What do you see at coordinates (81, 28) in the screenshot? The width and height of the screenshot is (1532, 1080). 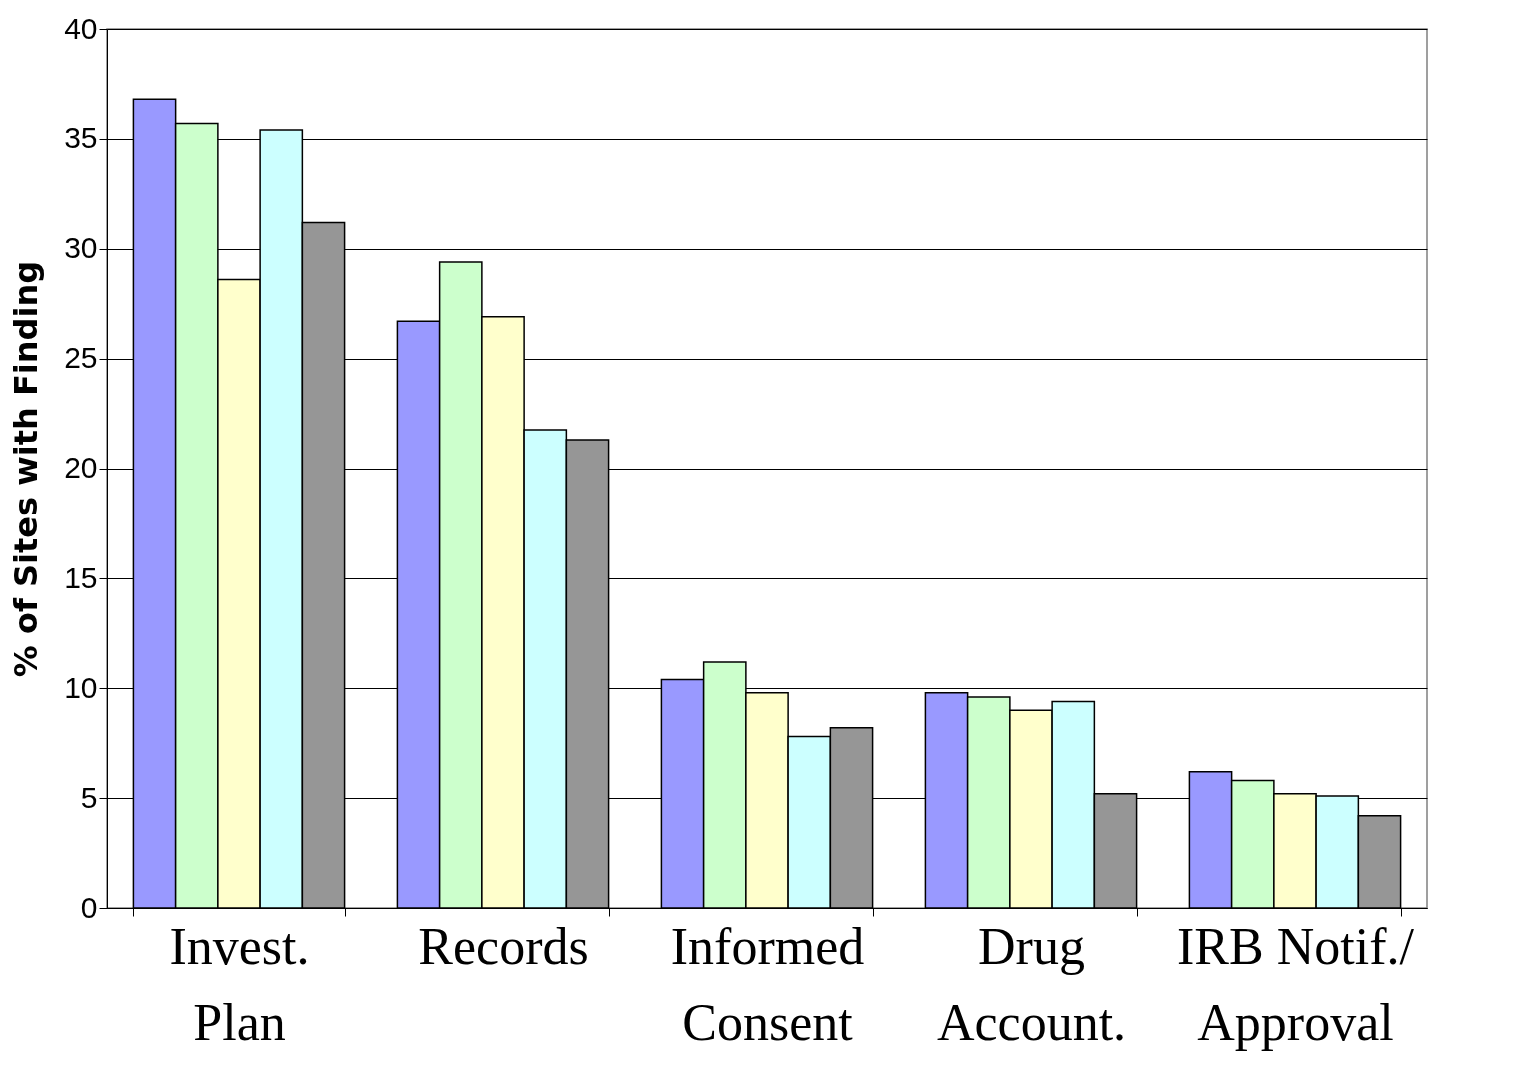 I see `y-tick-label: 40` at bounding box center [81, 28].